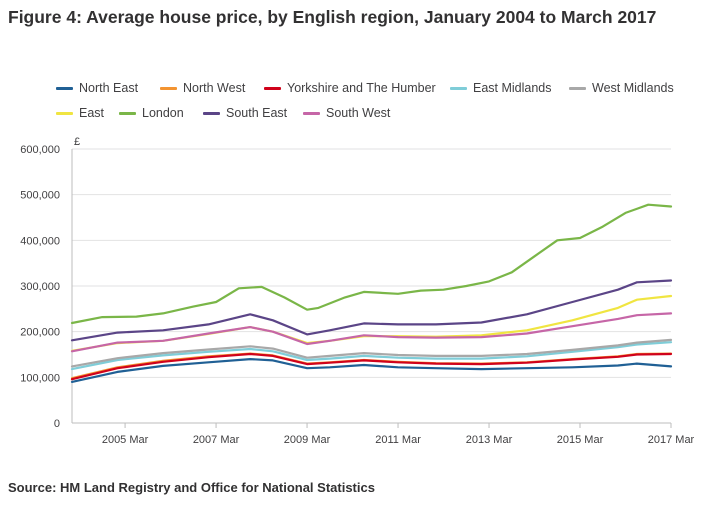  Describe the element at coordinates (371, 332) in the screenshot. I see `series-line-south-west` at that location.